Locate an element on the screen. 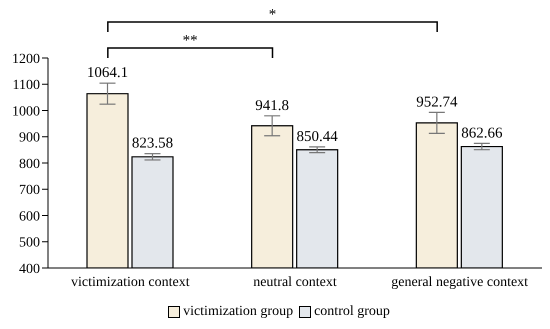  y-tick-label: 600 is located at coordinates (29, 216).